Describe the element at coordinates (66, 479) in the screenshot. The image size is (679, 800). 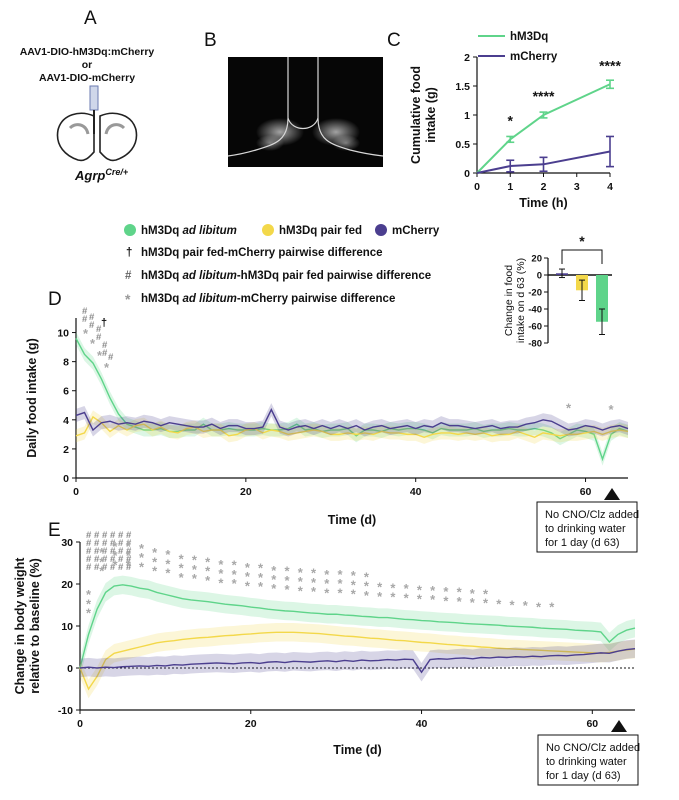
I see `y-tick-label: 0` at that location.